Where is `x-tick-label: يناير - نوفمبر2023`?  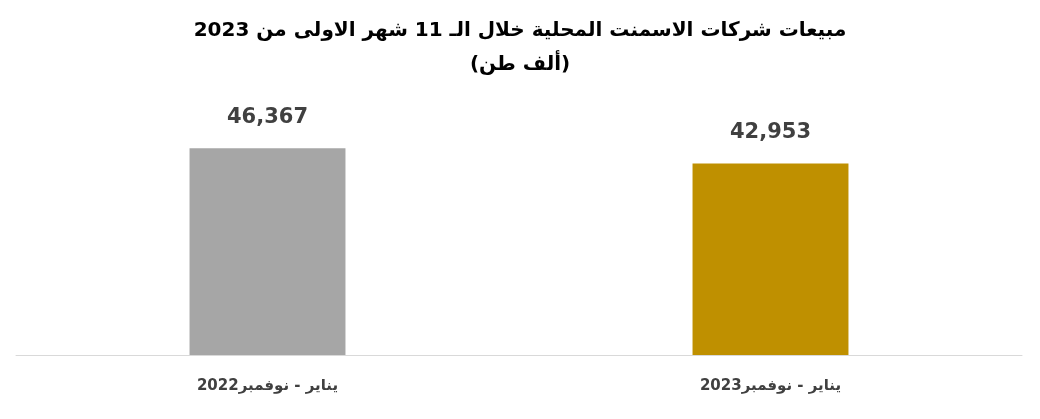
x-tick-label: يناير - نوفمبر2023 is located at coordinates (770, 384).